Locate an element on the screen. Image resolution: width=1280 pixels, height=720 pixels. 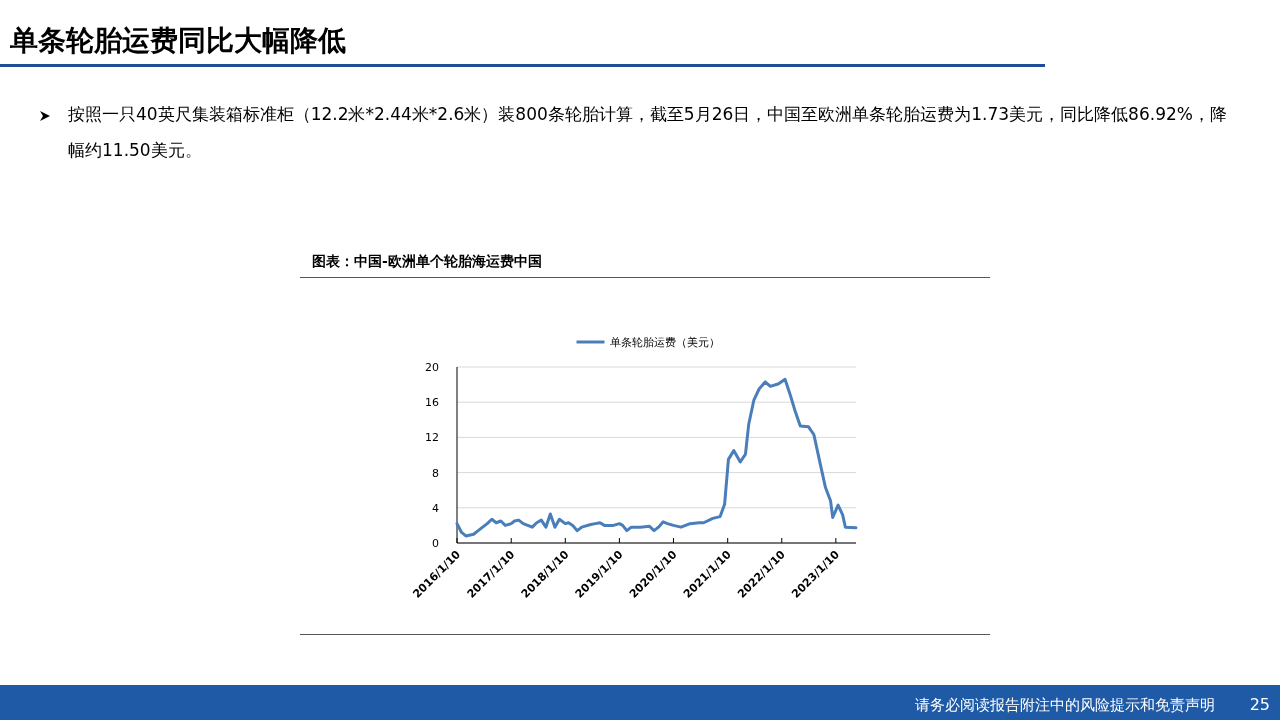
line-series is located at coordinates (656, 457).